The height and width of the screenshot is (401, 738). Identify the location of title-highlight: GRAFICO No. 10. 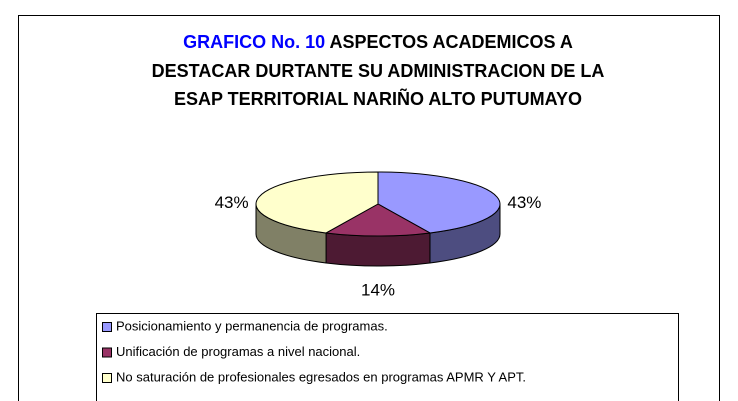
(254, 42).